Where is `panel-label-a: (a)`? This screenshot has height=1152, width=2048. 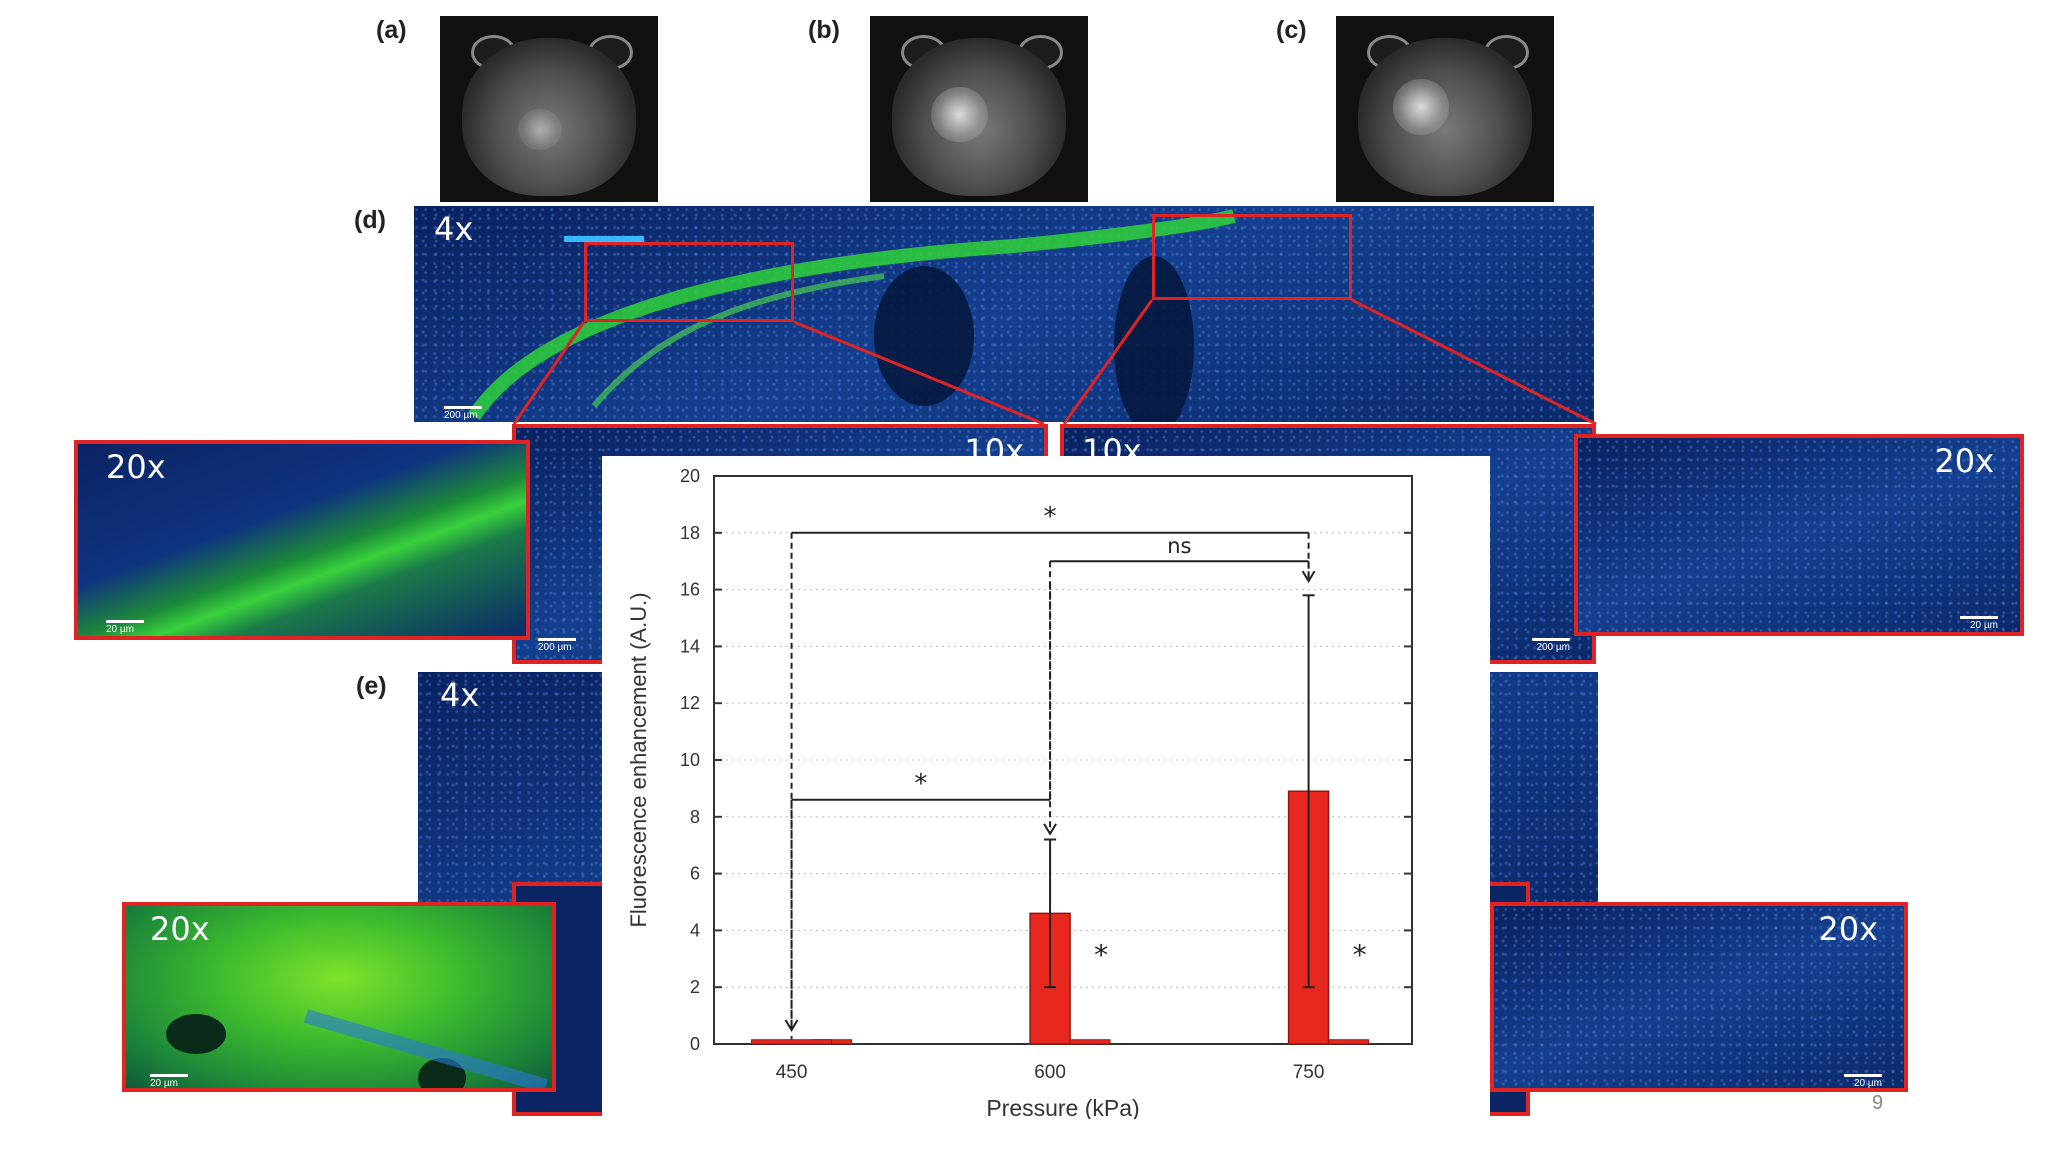
panel-label-a: (a) is located at coordinates (391, 30).